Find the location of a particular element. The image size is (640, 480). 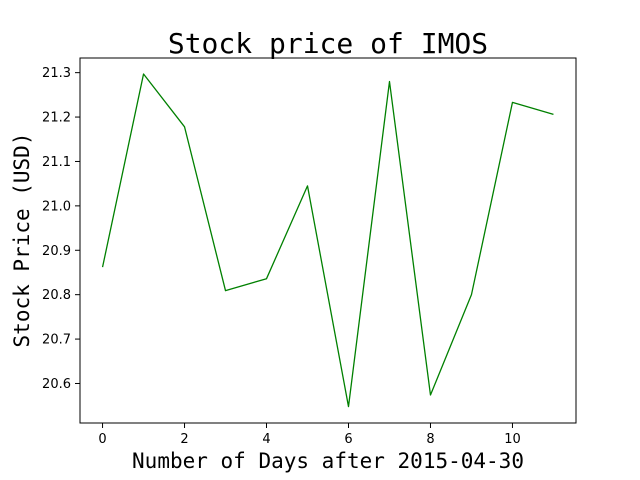

y-axis: 20.6 20.7 20.8 20.9 21.0 21.1 21.2 21.3 is located at coordinates (61, 229).